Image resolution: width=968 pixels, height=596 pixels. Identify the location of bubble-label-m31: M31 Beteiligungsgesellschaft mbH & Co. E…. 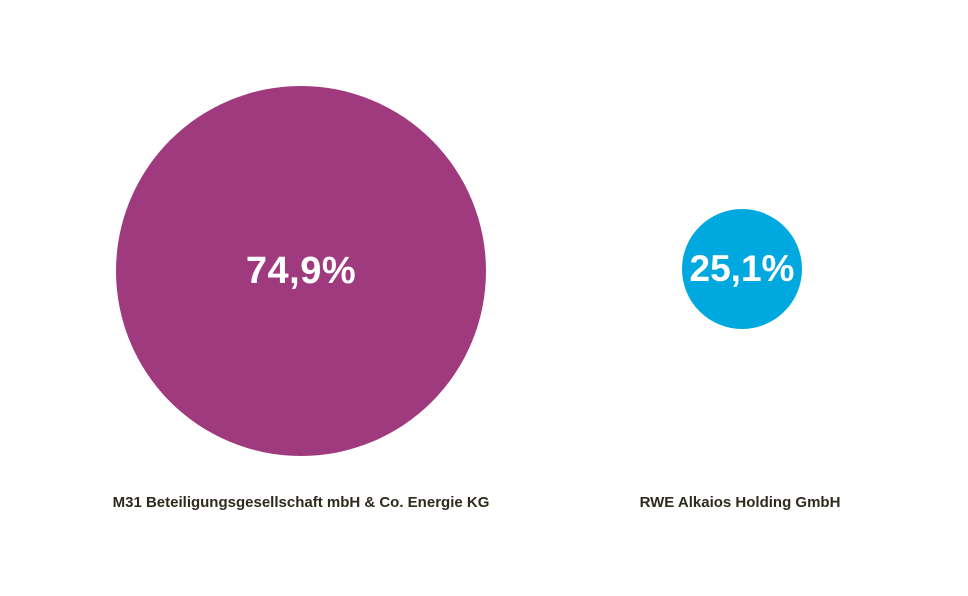
(301, 502).